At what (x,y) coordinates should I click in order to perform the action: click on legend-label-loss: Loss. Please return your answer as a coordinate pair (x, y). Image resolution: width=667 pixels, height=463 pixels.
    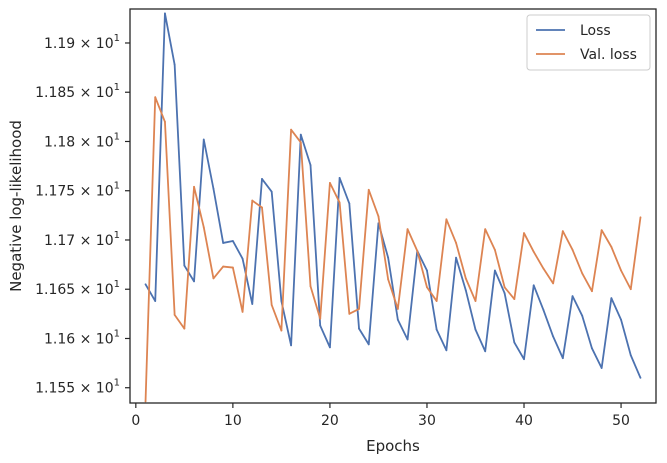
    Looking at the image, I should click on (595, 31).